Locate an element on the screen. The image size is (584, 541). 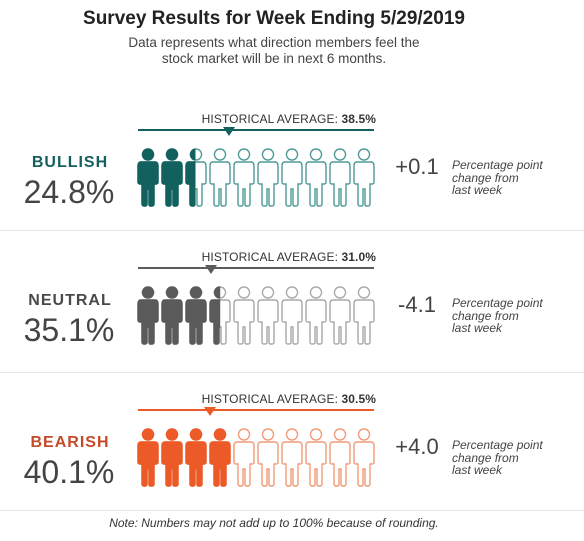
change-note-bullish: Percentage point change from last week is located at coordinates (512, 178).